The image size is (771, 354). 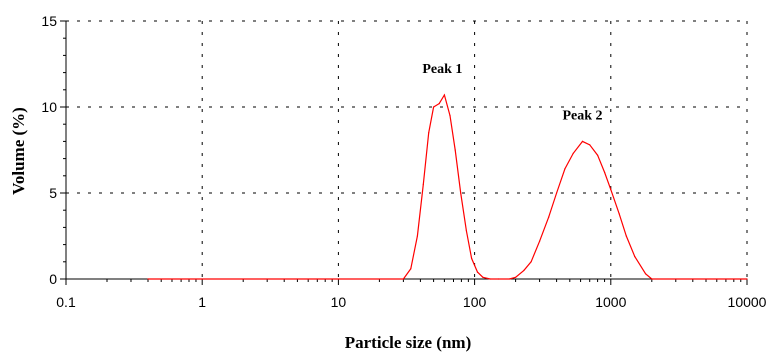 I want to click on x-tick-label: 0.1, so click(x=66, y=302).